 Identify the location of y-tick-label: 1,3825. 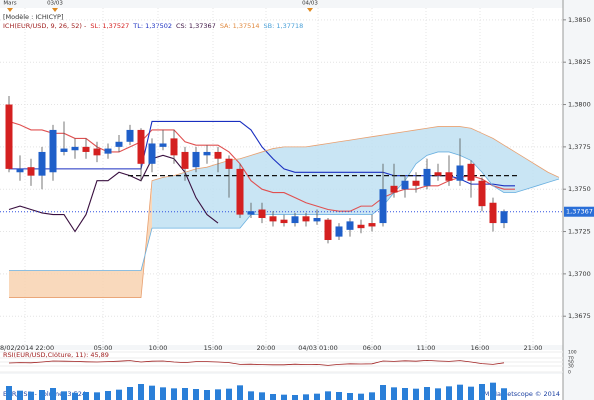
(579, 62).